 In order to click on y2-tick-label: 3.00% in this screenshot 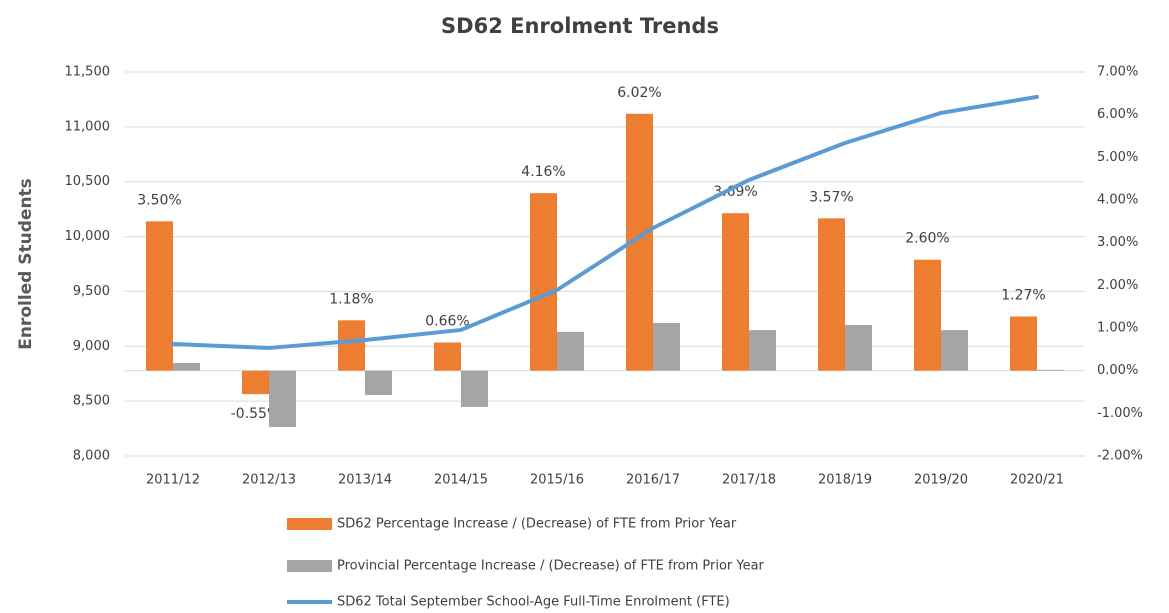, I will do `click(1117, 242)`.